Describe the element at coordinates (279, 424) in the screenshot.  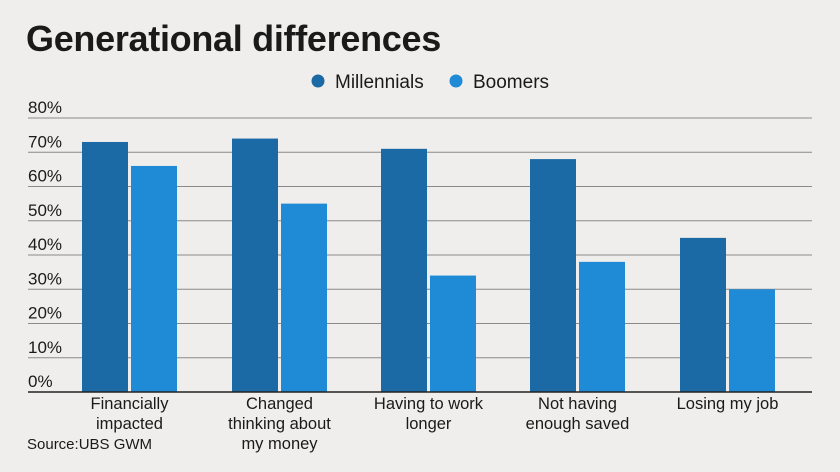
I see `x-tick-label: thinking about` at that location.